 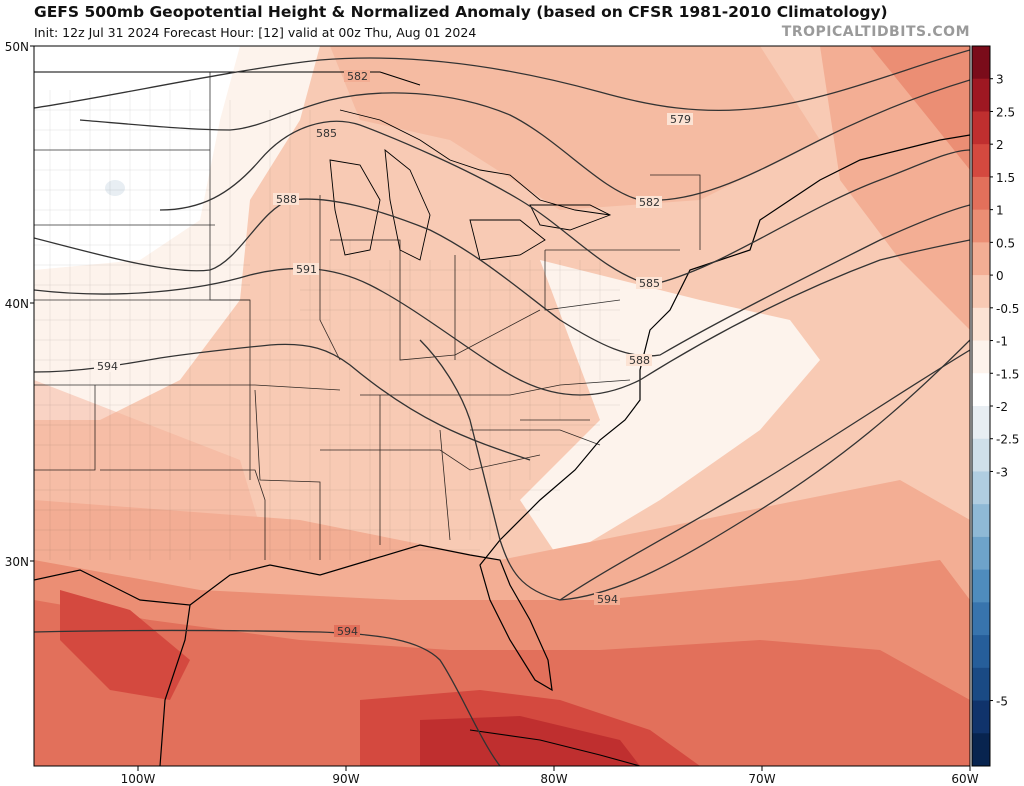 I want to click on lat-label-40n: 40N, so click(x=17, y=304).